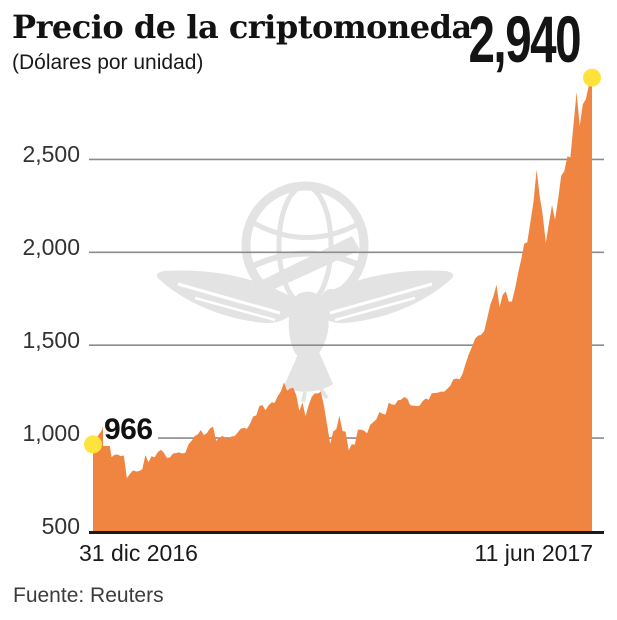 The height and width of the screenshot is (620, 617). Describe the element at coordinates (242, 27) in the screenshot. I see `page-title: Precio de la criptomoneda` at that location.